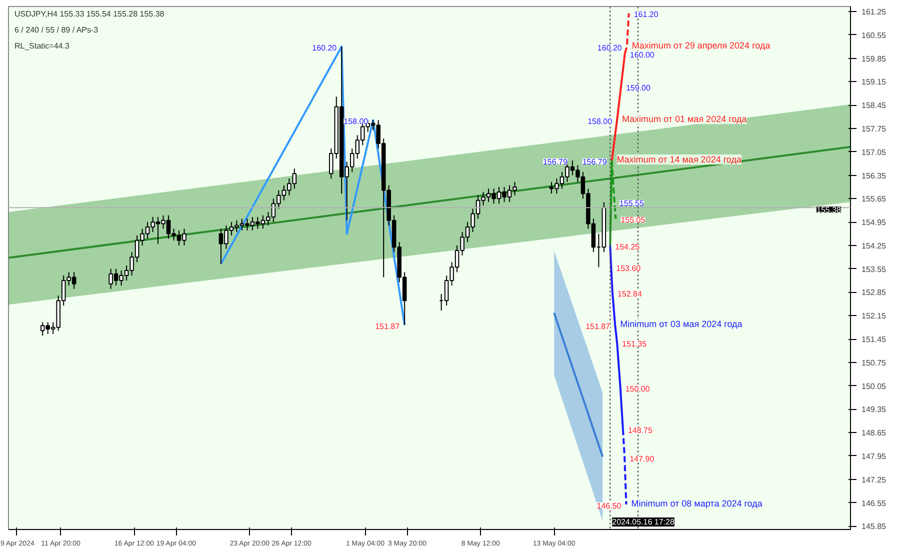 This screenshot has width=900, height=551. I want to click on y-tick-label: 155.65, so click(874, 199).